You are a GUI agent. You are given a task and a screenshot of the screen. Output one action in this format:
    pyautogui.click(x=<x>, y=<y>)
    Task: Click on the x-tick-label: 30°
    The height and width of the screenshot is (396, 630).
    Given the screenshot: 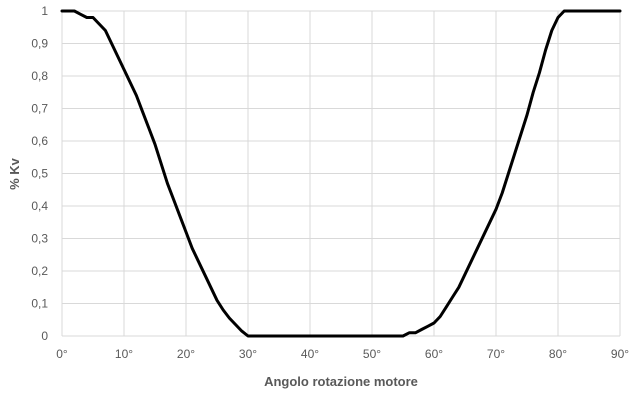 What is the action you would take?
    pyautogui.click(x=248, y=354)
    